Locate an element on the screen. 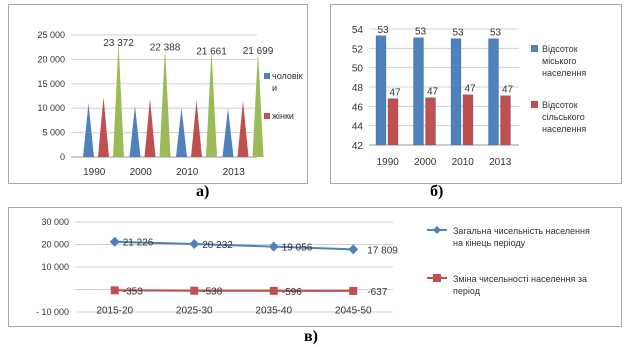 The height and width of the screenshot is (347, 628). data-label: 23 372 is located at coordinates (118, 43).